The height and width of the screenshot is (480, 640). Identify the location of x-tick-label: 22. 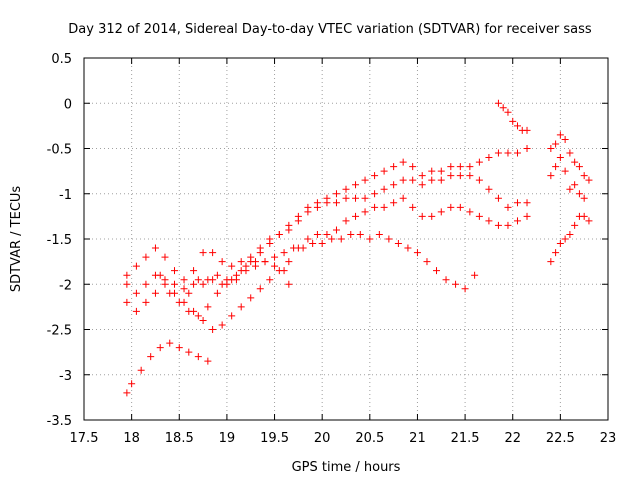
(512, 438).